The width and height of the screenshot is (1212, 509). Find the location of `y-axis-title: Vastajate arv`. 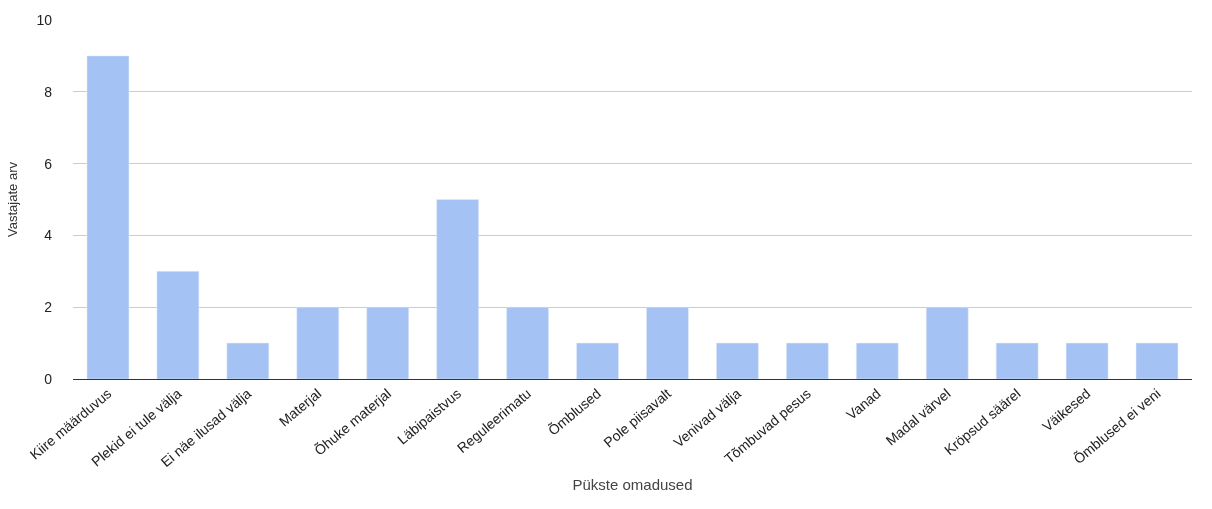

y-axis-title: Vastajate arv is located at coordinates (13, 199).